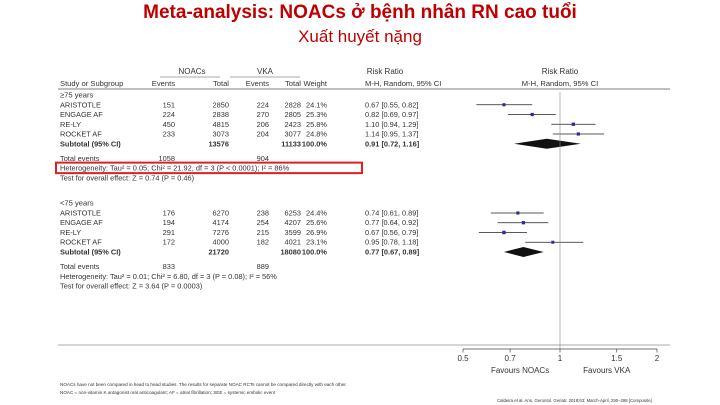 The image size is (720, 405). I want to click on subtotal-total-vka: 18080, so click(290, 251).